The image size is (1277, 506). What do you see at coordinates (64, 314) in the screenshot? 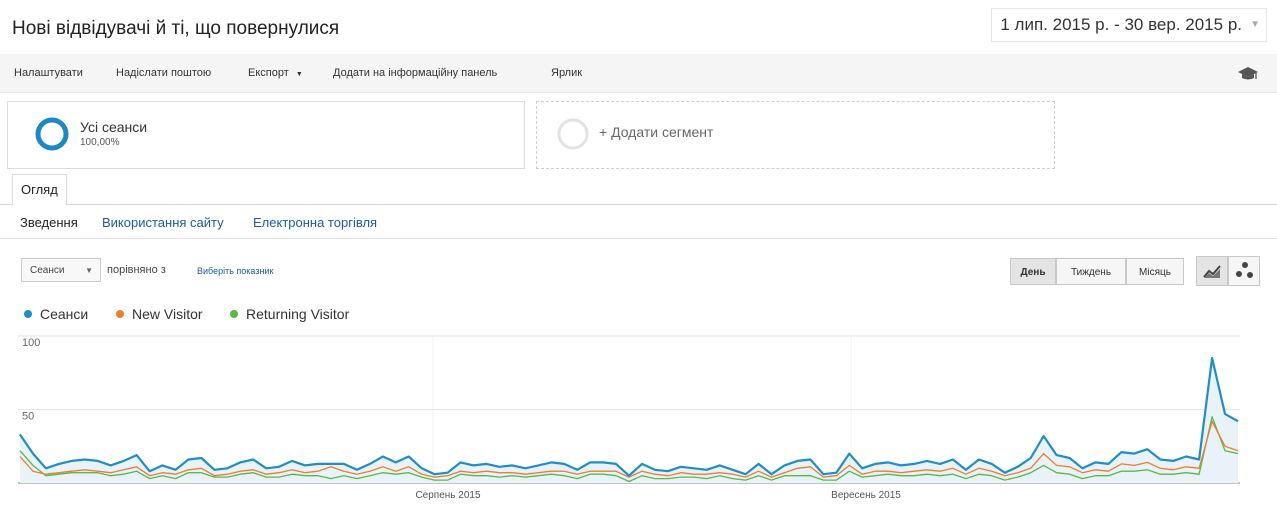
I see `legend-label: Сеанси` at bounding box center [64, 314].